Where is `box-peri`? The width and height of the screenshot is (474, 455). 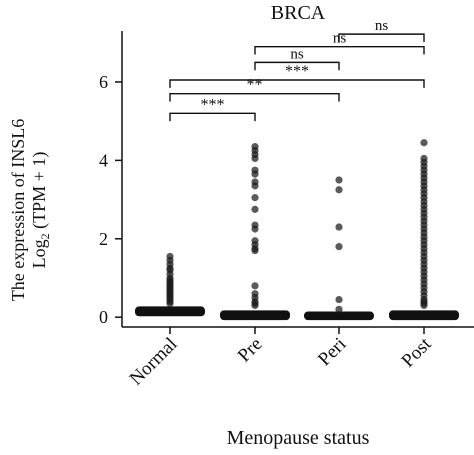
box-peri is located at coordinates (339, 316).